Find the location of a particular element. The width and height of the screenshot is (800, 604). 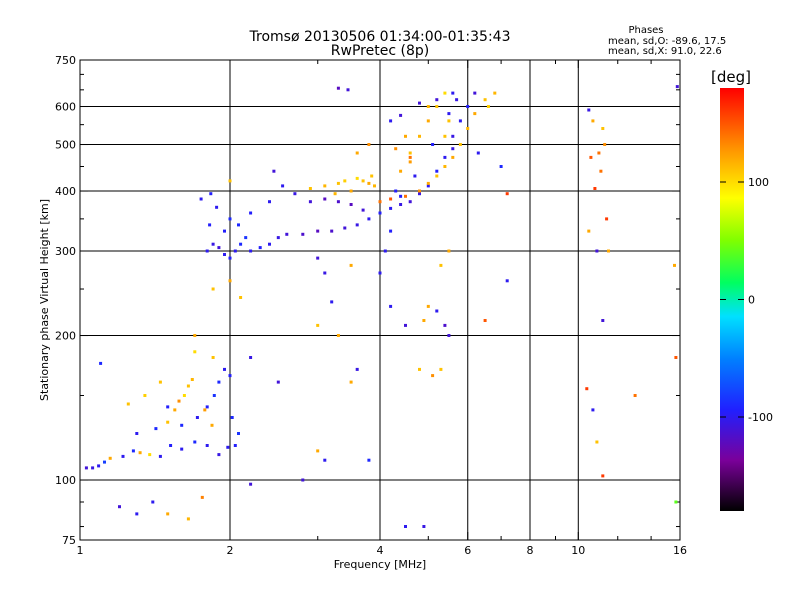

colorbar-label: [deg] is located at coordinates (731, 77).